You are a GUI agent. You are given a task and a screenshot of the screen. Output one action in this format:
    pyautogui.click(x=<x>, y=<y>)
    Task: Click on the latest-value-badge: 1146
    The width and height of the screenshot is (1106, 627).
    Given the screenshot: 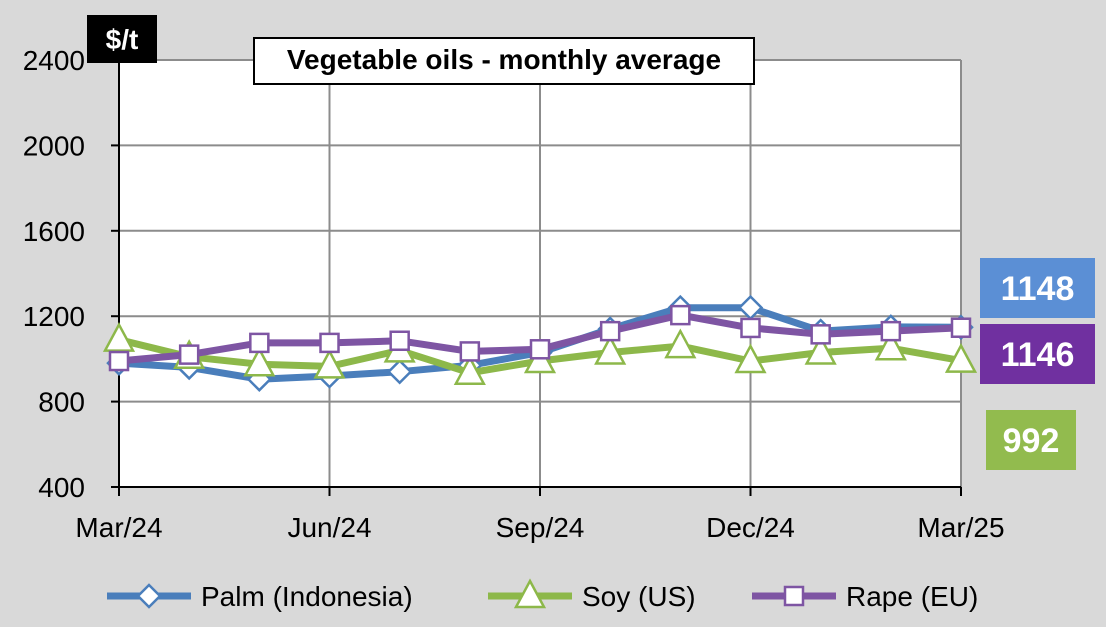 What is the action you would take?
    pyautogui.click(x=1037, y=354)
    